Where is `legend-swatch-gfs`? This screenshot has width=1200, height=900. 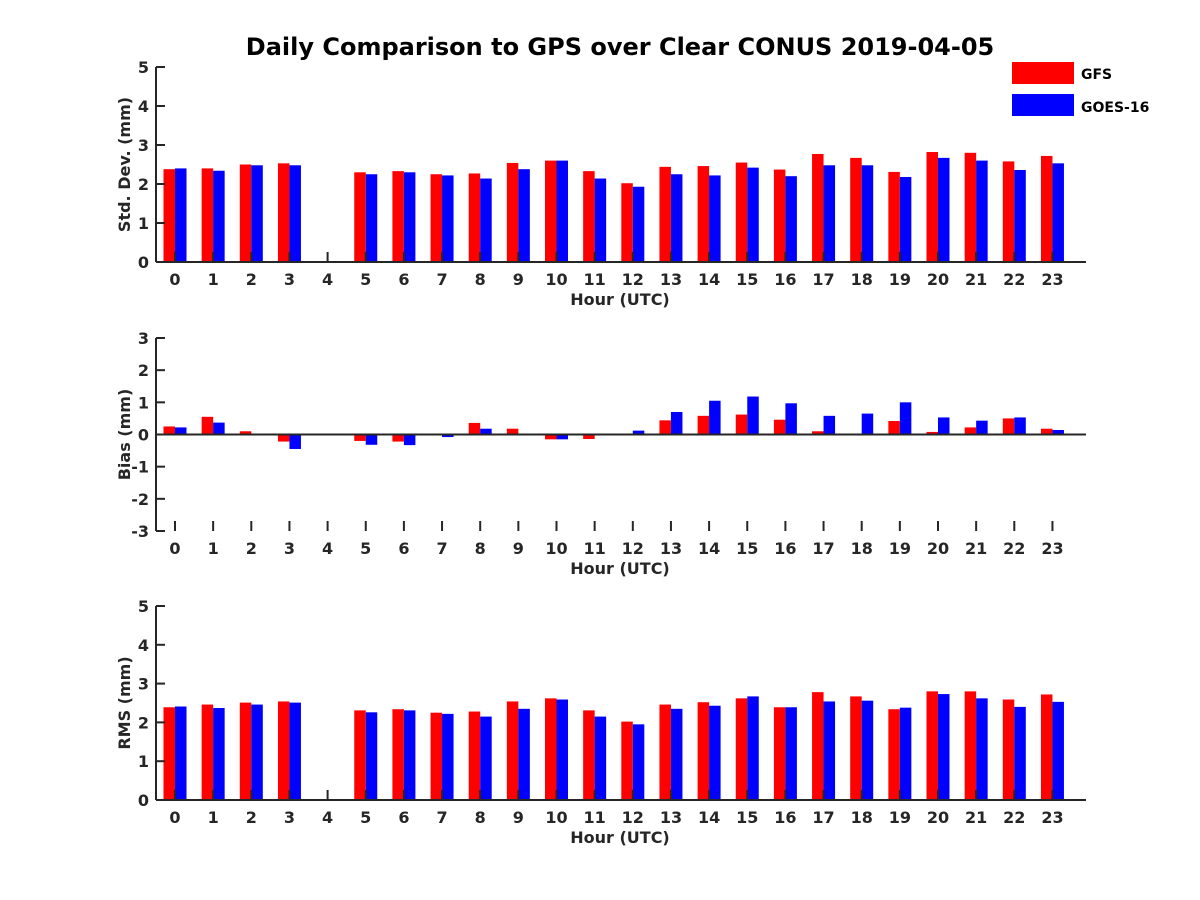 legend-swatch-gfs is located at coordinates (1043, 73).